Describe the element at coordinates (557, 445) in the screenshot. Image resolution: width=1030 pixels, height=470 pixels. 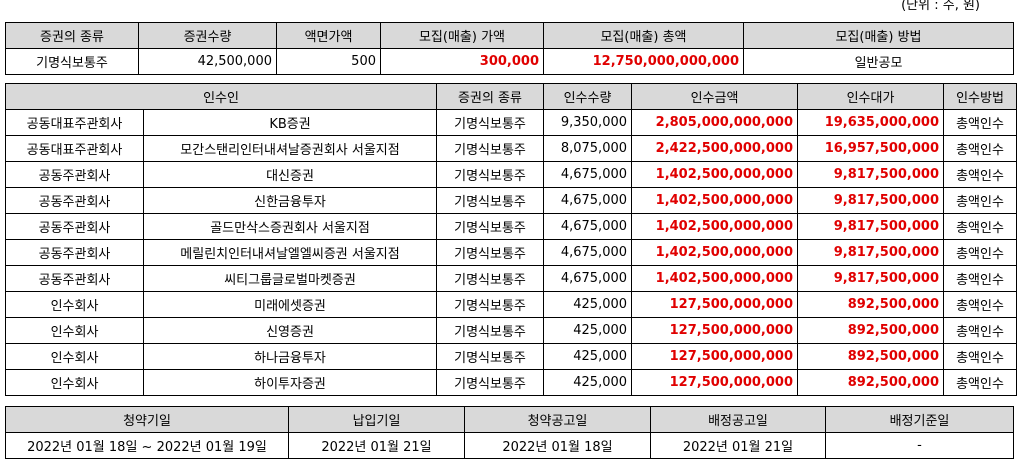
I see `cell: 2022년 01월 18일` at that location.